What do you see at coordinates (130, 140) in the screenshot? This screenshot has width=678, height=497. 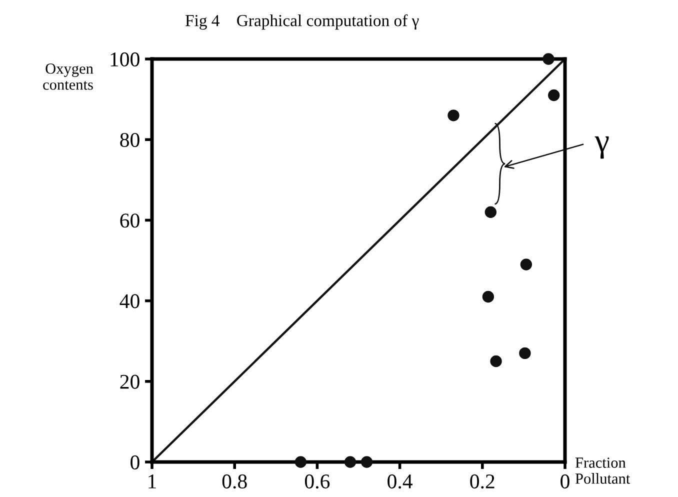 I see `y-tick-label: 80` at bounding box center [130, 140].